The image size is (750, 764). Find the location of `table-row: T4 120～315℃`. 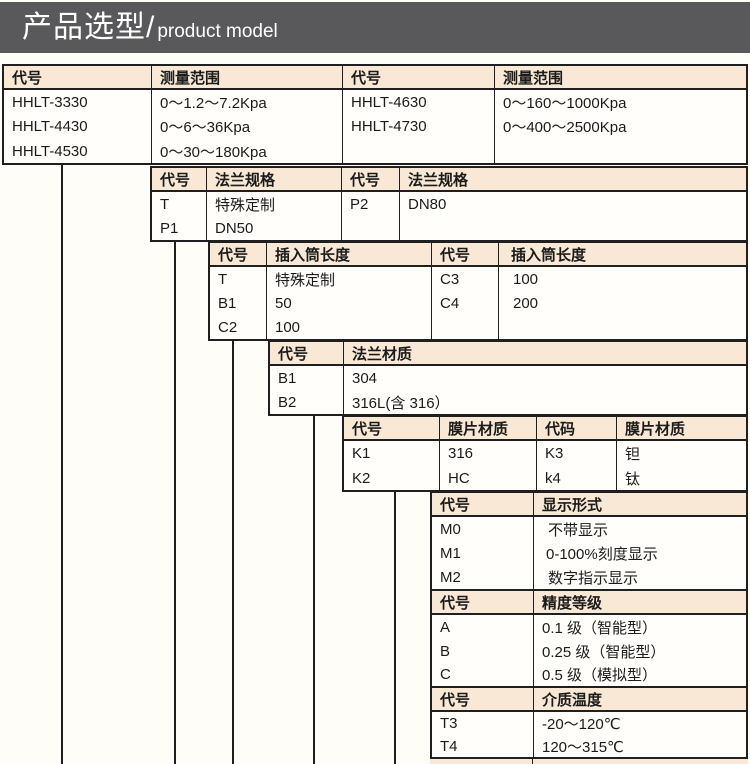

table-row: T4 120～315℃ is located at coordinates (589, 745).